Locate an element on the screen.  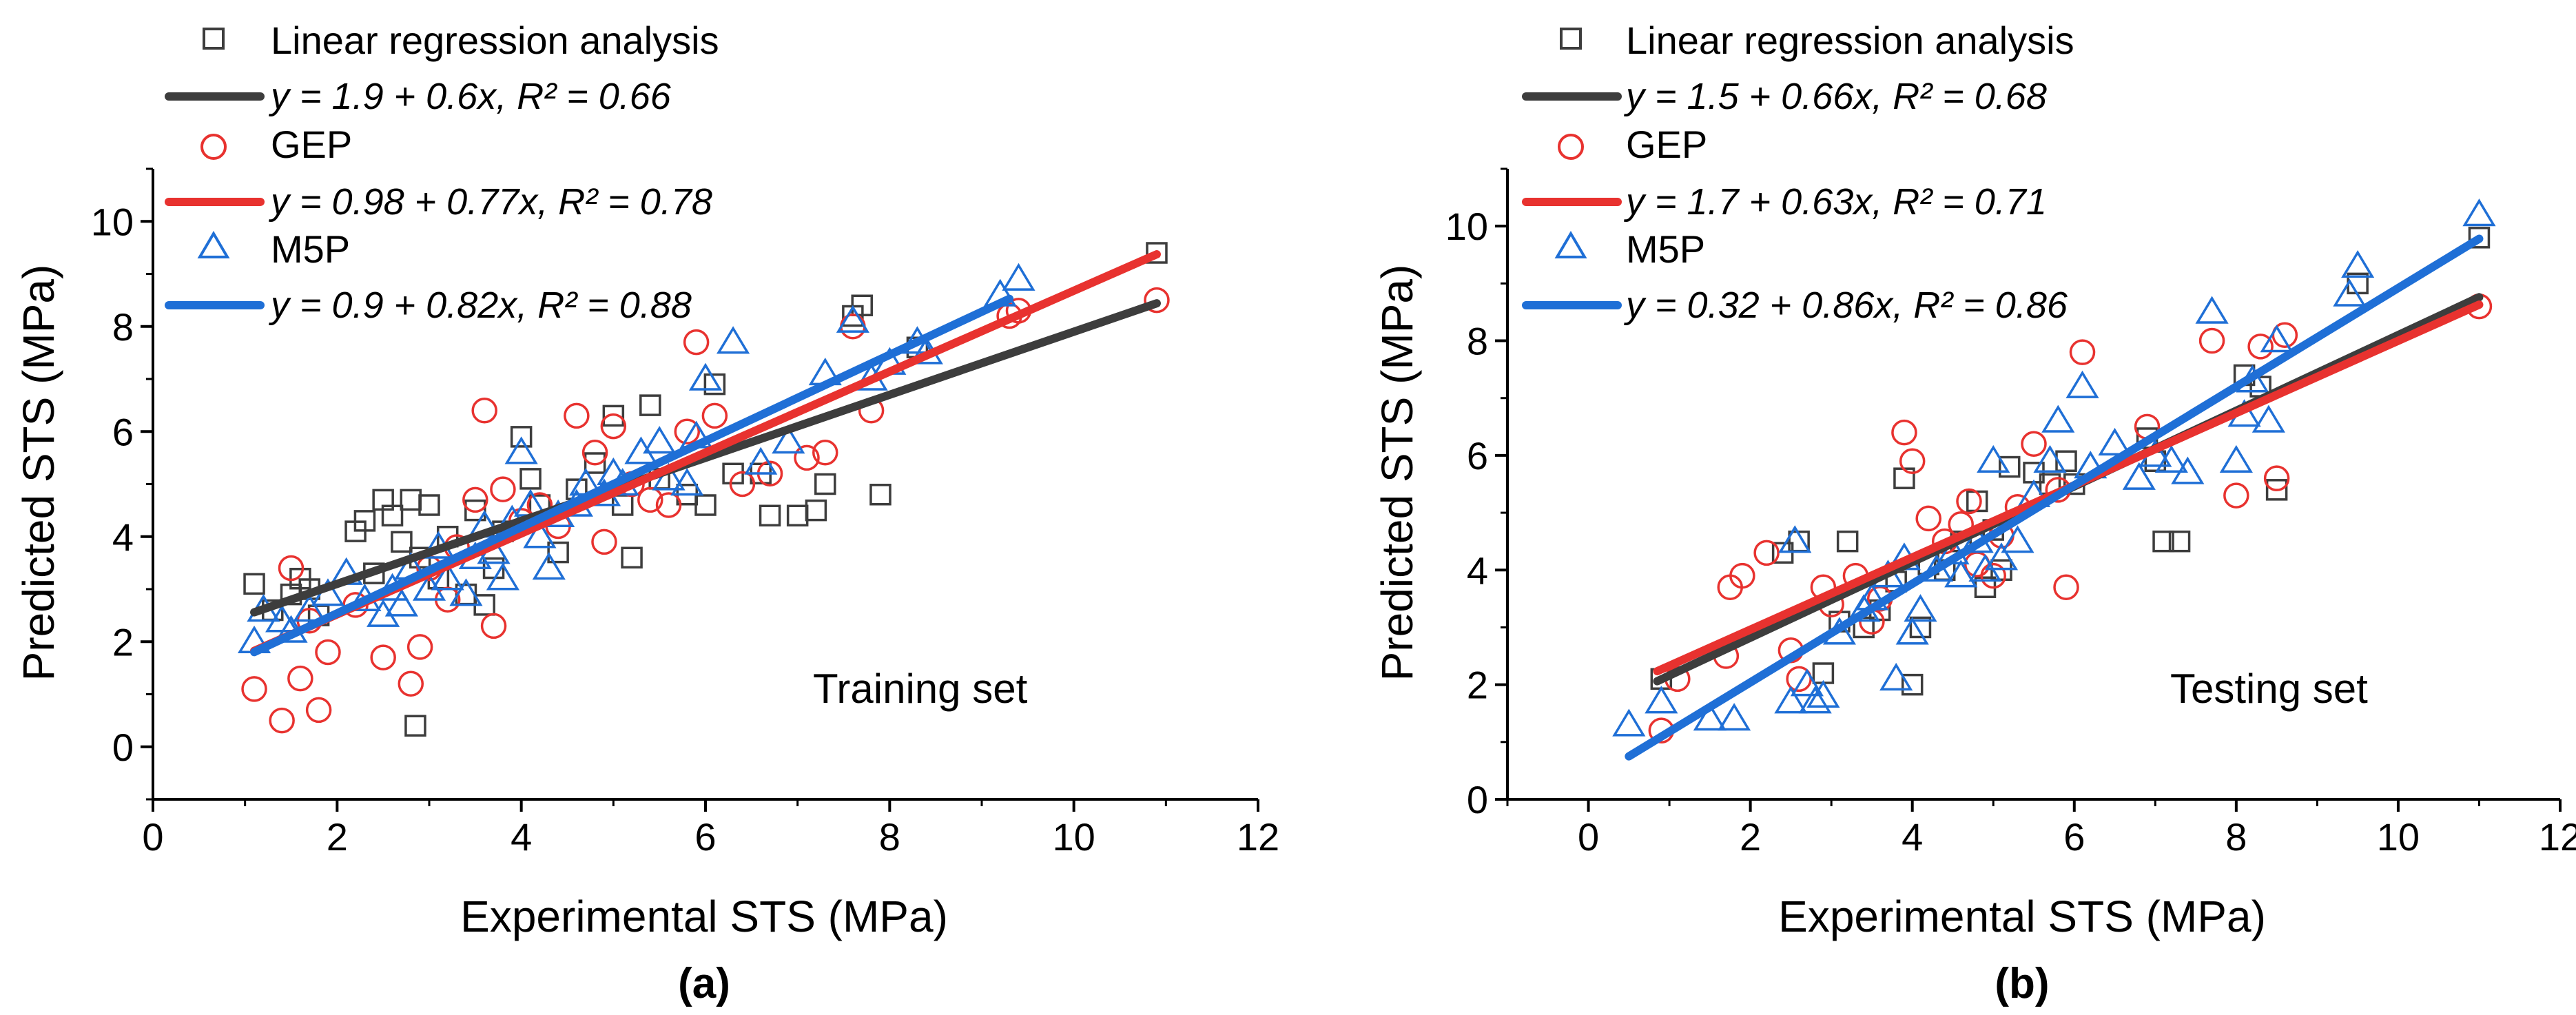
legend-item-gep: GEP y = 0.98 + 0.77x, R² = 0.78 is located at coordinates (438, 173).